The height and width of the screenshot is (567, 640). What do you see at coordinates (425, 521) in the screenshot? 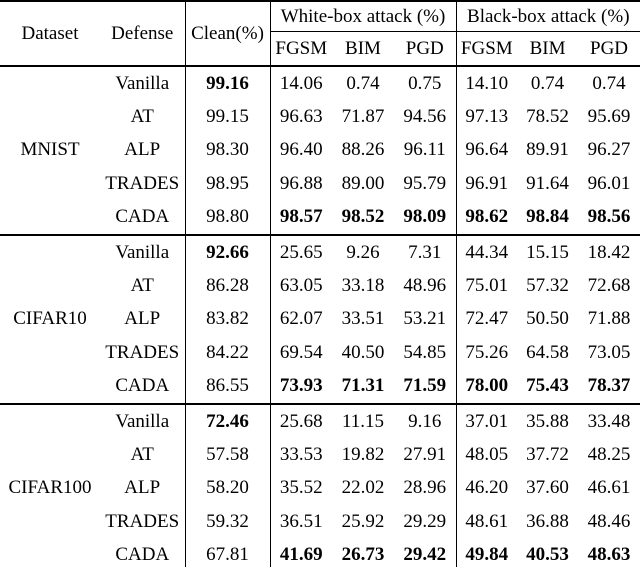
I see `cell-wb-pgd: 29.29` at bounding box center [425, 521].